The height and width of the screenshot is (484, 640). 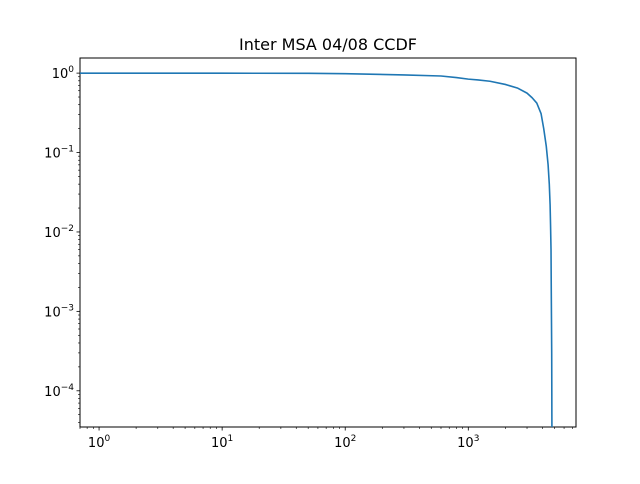 I want to click on y-tick-label: 10⁻⁴, so click(x=59, y=391).